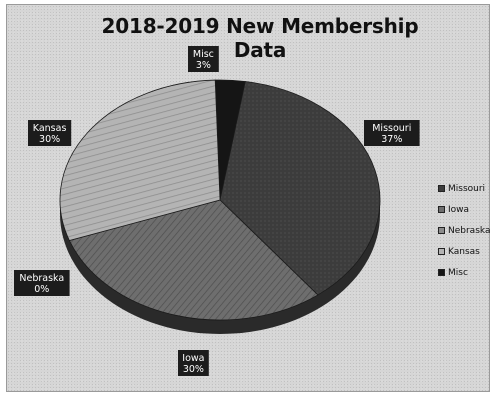  What do you see at coordinates (41, 289) in the screenshot?
I see `data-label-value: 0%` at bounding box center [41, 289].